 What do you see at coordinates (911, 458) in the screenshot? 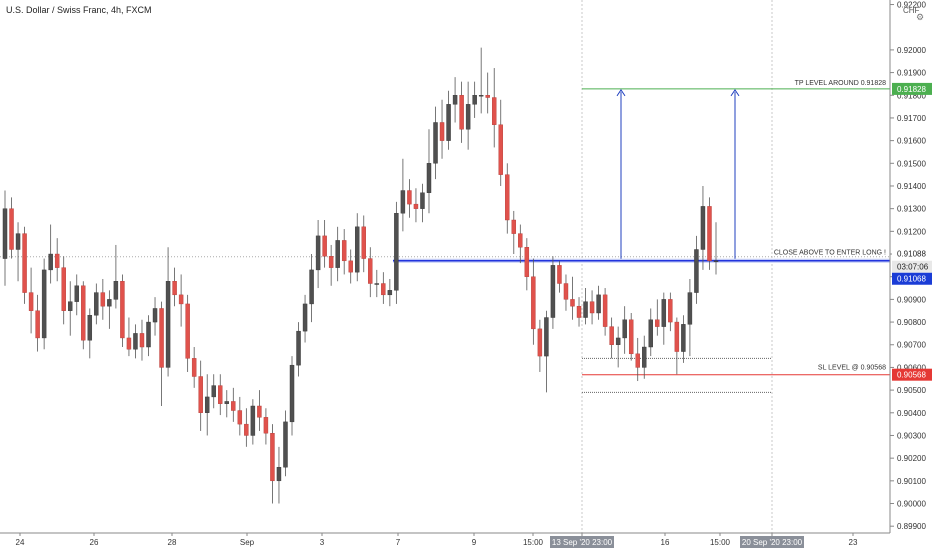
I see `y-tick-label: 0.90200` at bounding box center [911, 458].